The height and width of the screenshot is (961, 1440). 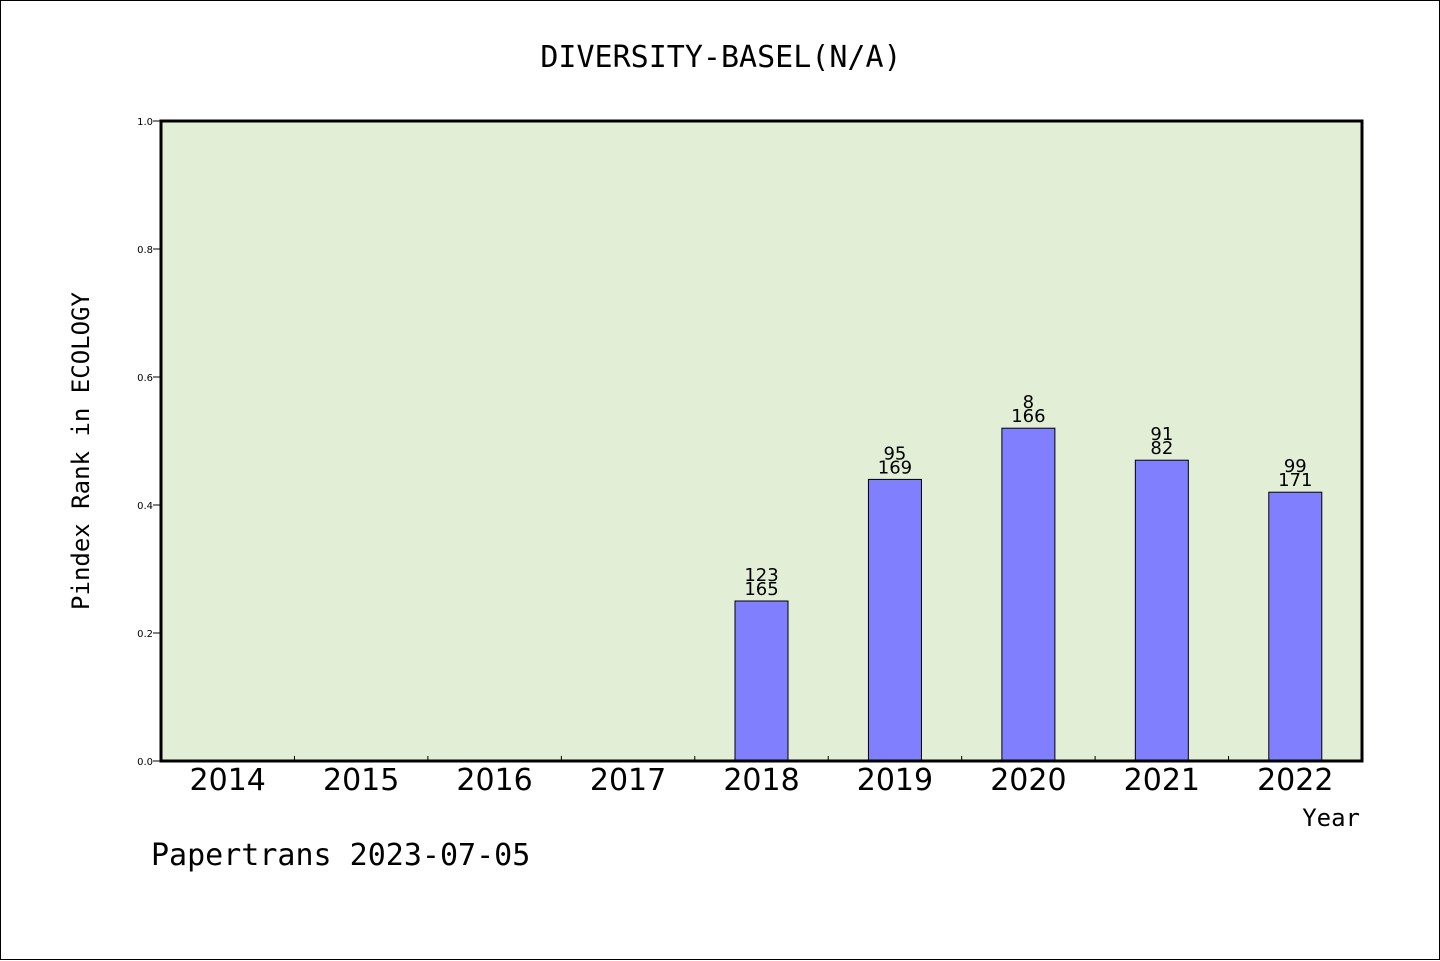 I want to click on x-tick-label: 2015, so click(x=361, y=780).